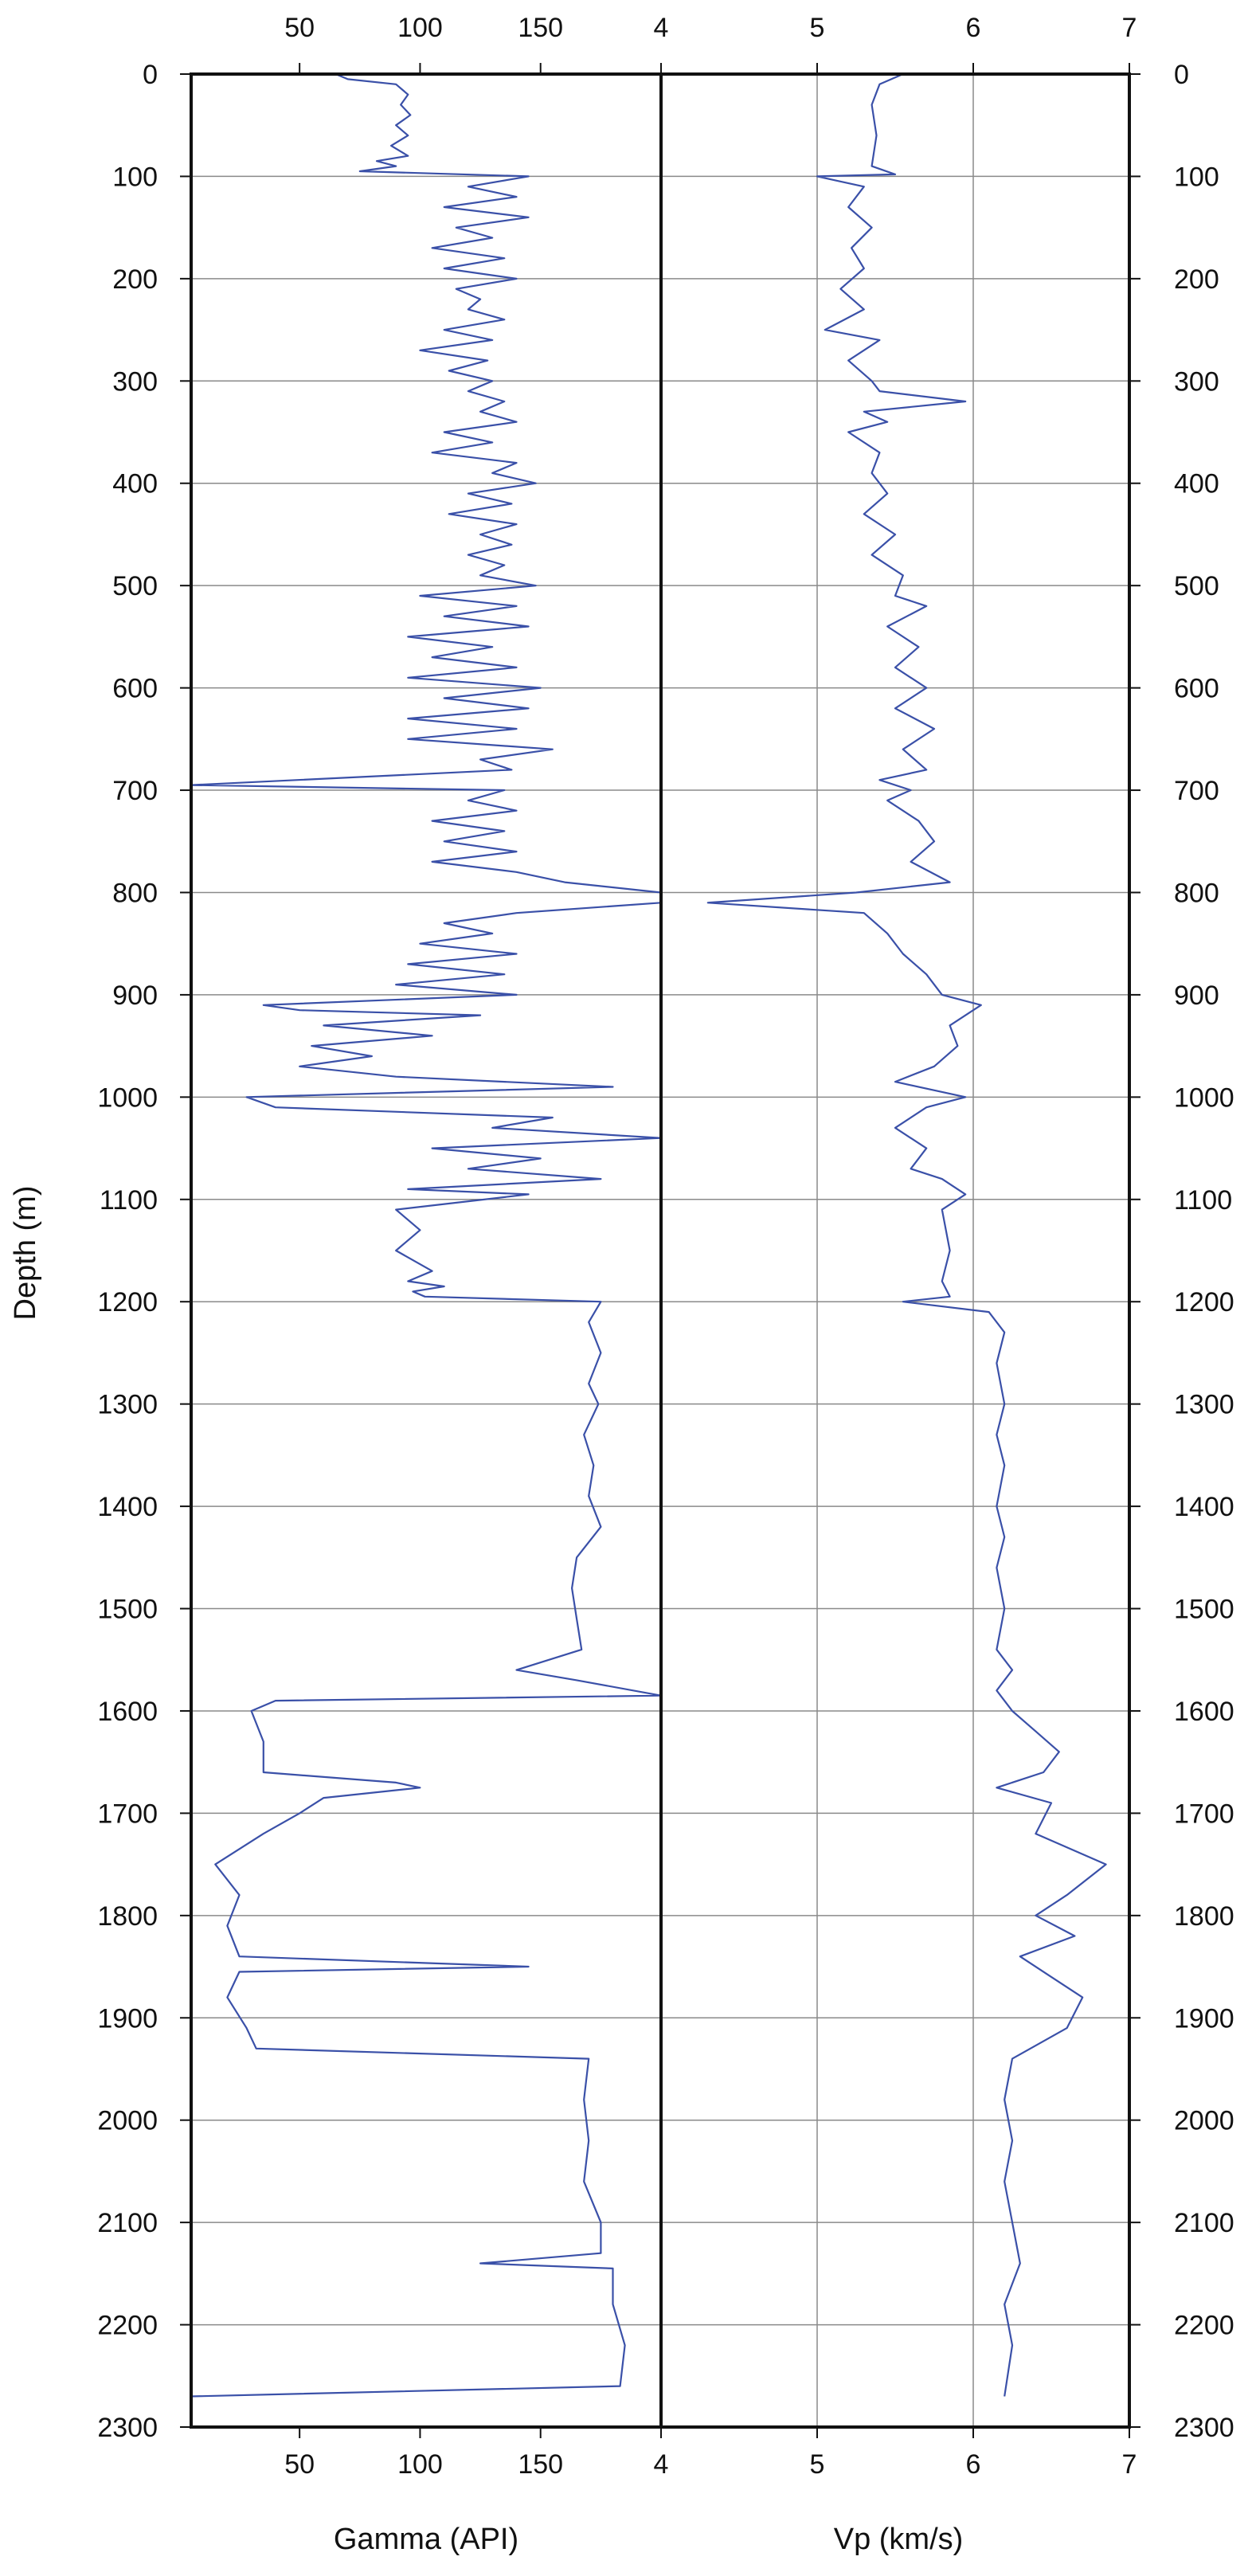  Describe the element at coordinates (135, 381) in the screenshot. I see `depth-tick-label-left: 300` at that location.